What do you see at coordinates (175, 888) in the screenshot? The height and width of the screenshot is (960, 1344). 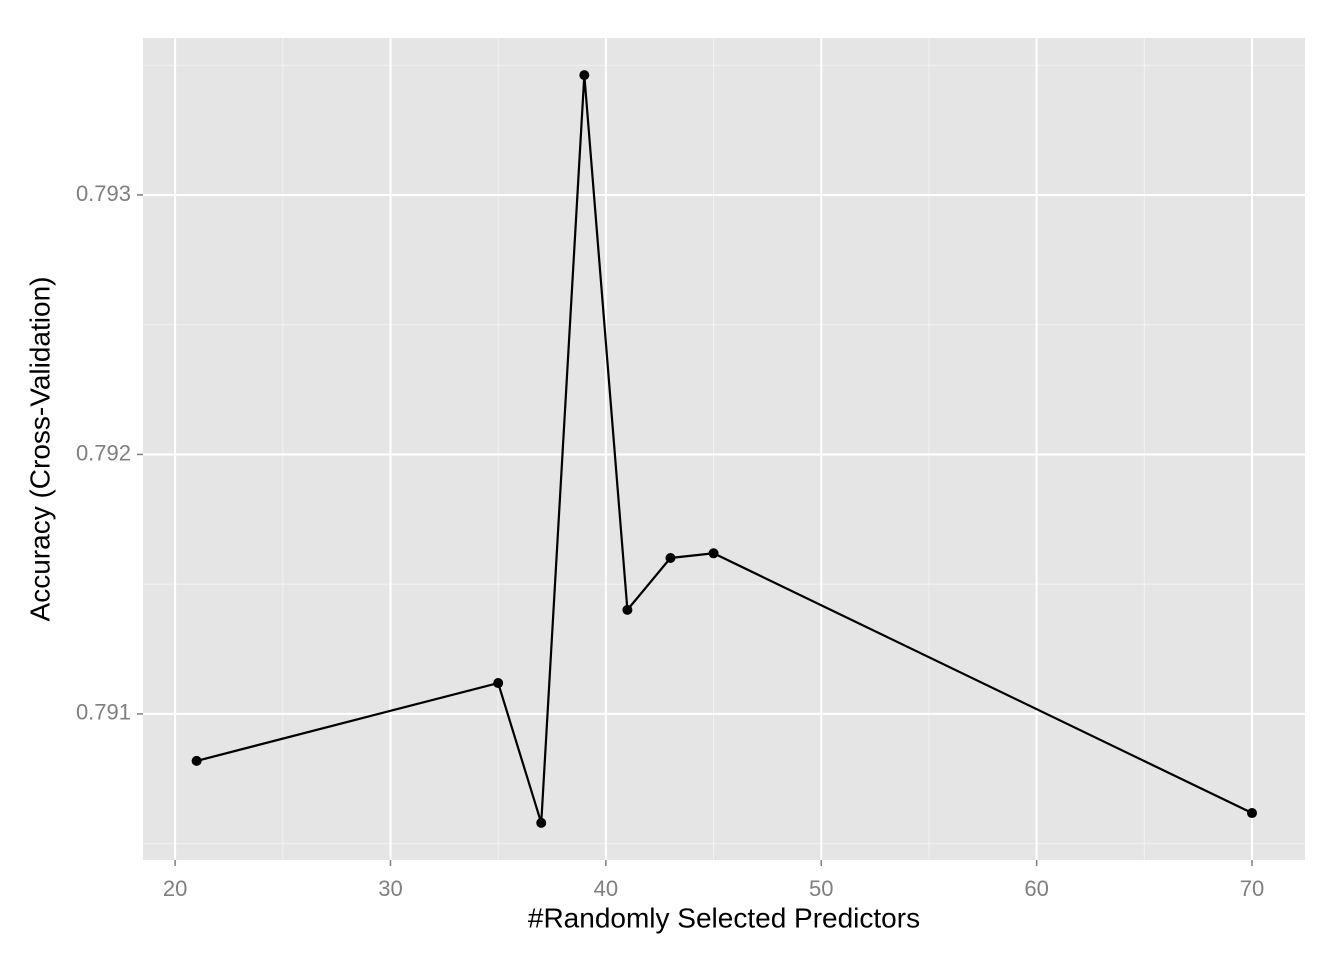 I see `x-tick-label: 20` at bounding box center [175, 888].